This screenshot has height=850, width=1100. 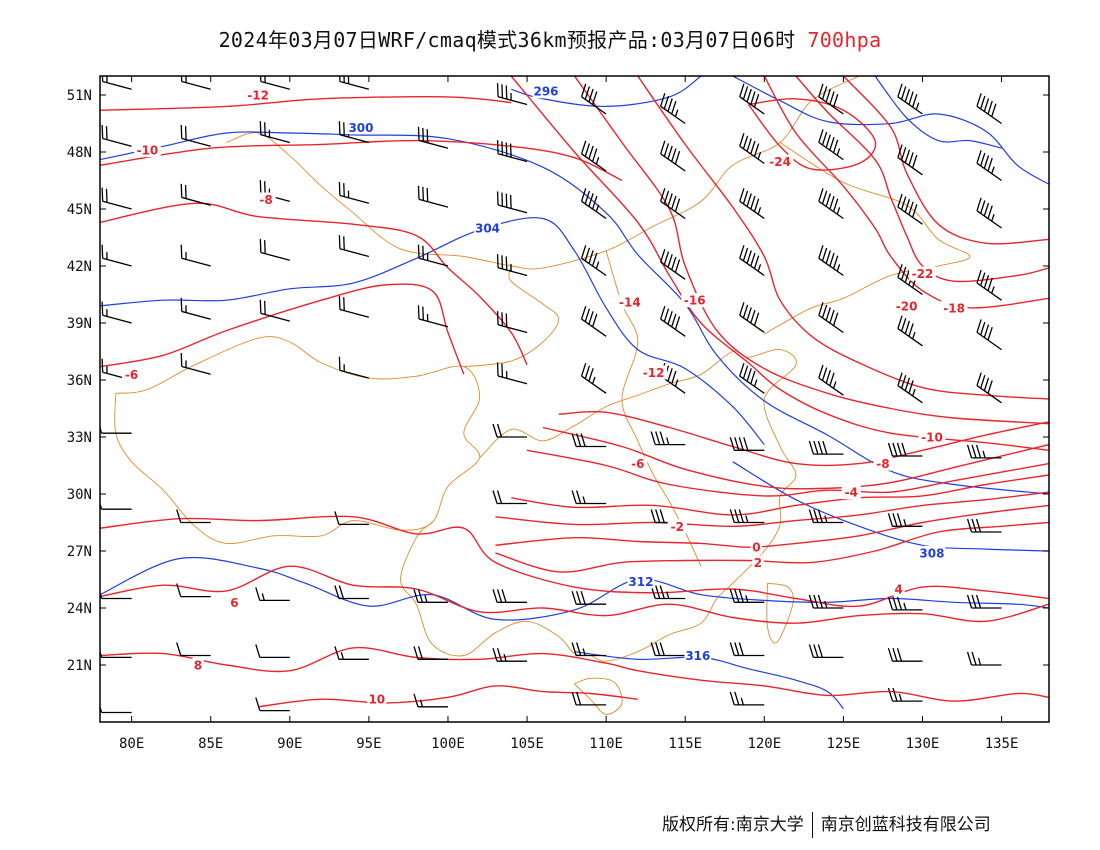 What do you see at coordinates (131, 744) in the screenshot?
I see `lon-tick-label: 80E` at bounding box center [131, 744].